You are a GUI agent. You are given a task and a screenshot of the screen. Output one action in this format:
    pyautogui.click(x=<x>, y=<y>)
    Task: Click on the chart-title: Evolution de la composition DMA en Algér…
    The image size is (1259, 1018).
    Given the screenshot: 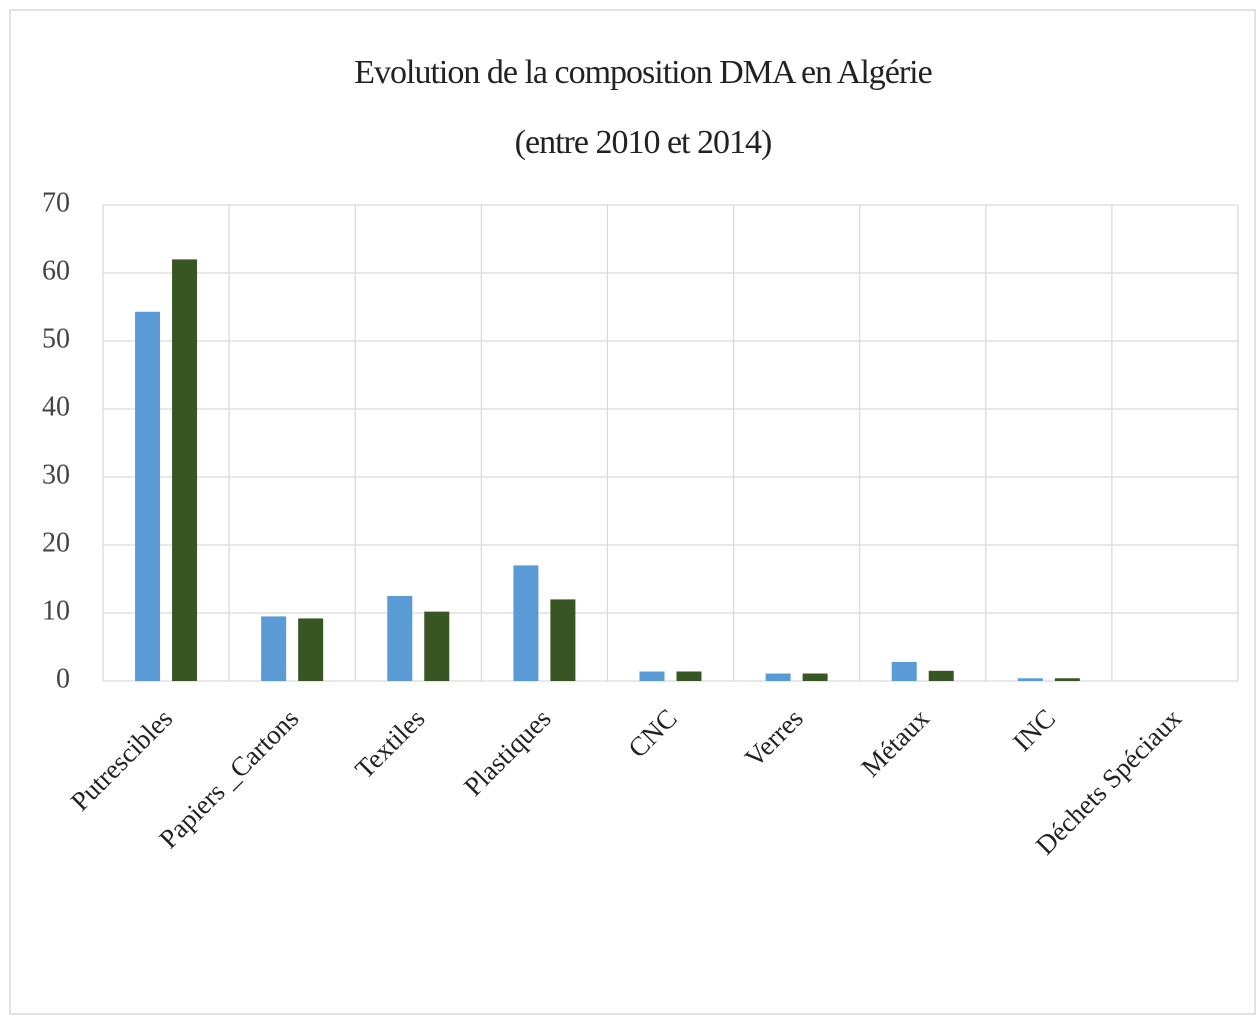 What is the action you would take?
    pyautogui.click(x=642, y=72)
    